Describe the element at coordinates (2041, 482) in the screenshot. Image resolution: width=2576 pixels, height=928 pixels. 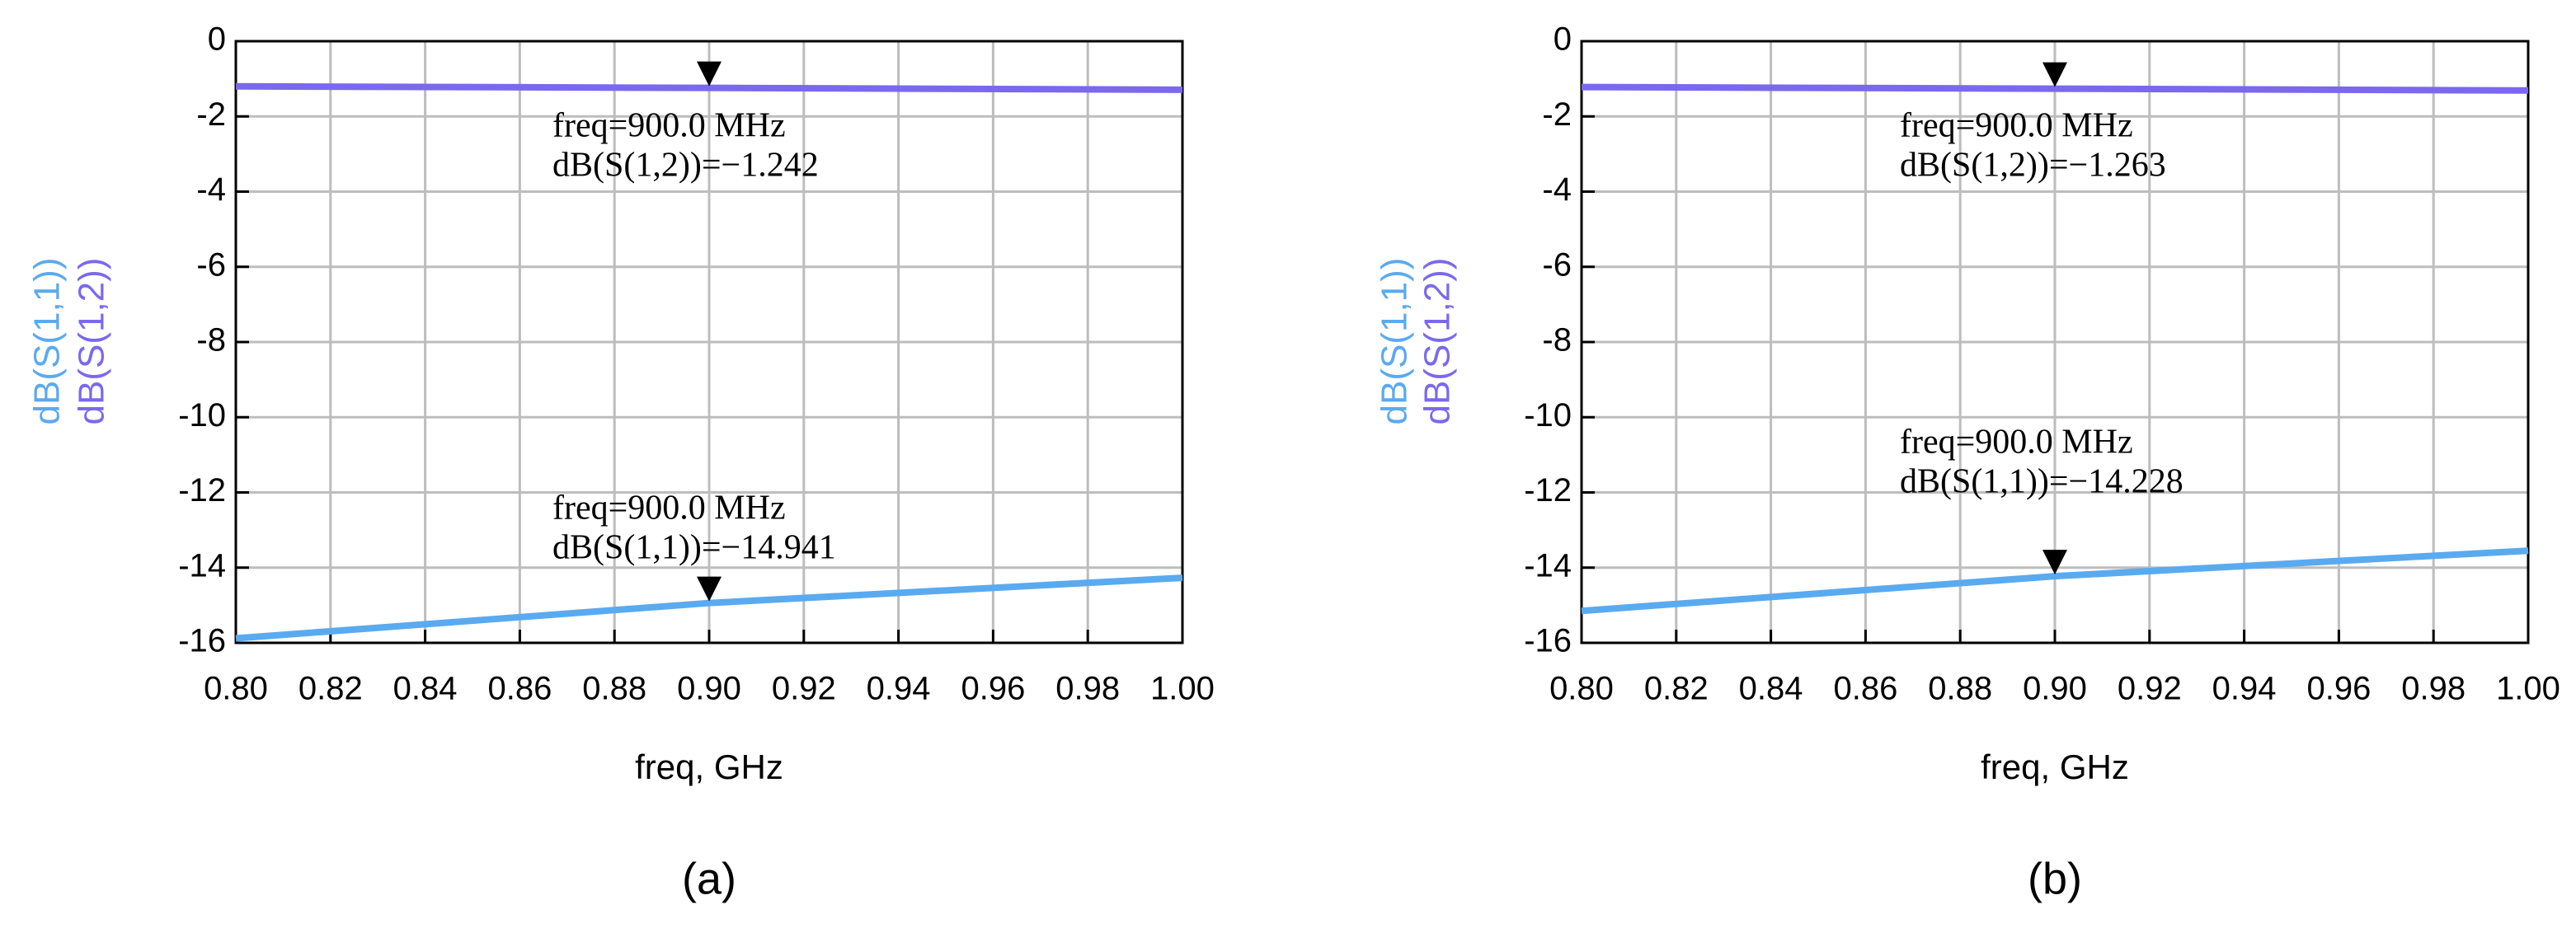
I see `marker-readout: dB(S(1,1))=−14.228` at that location.